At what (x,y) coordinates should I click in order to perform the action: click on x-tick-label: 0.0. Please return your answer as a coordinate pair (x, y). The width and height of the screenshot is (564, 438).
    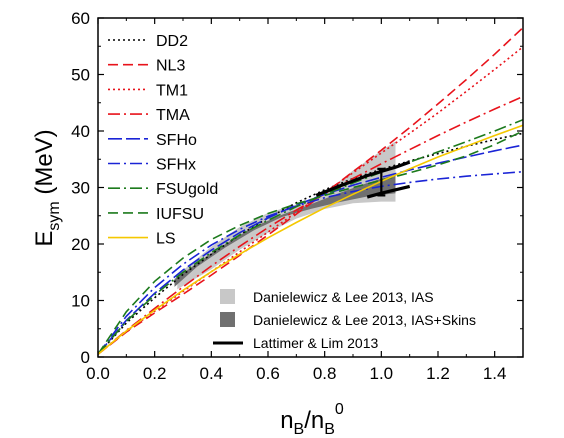
    Looking at the image, I should click on (98, 373).